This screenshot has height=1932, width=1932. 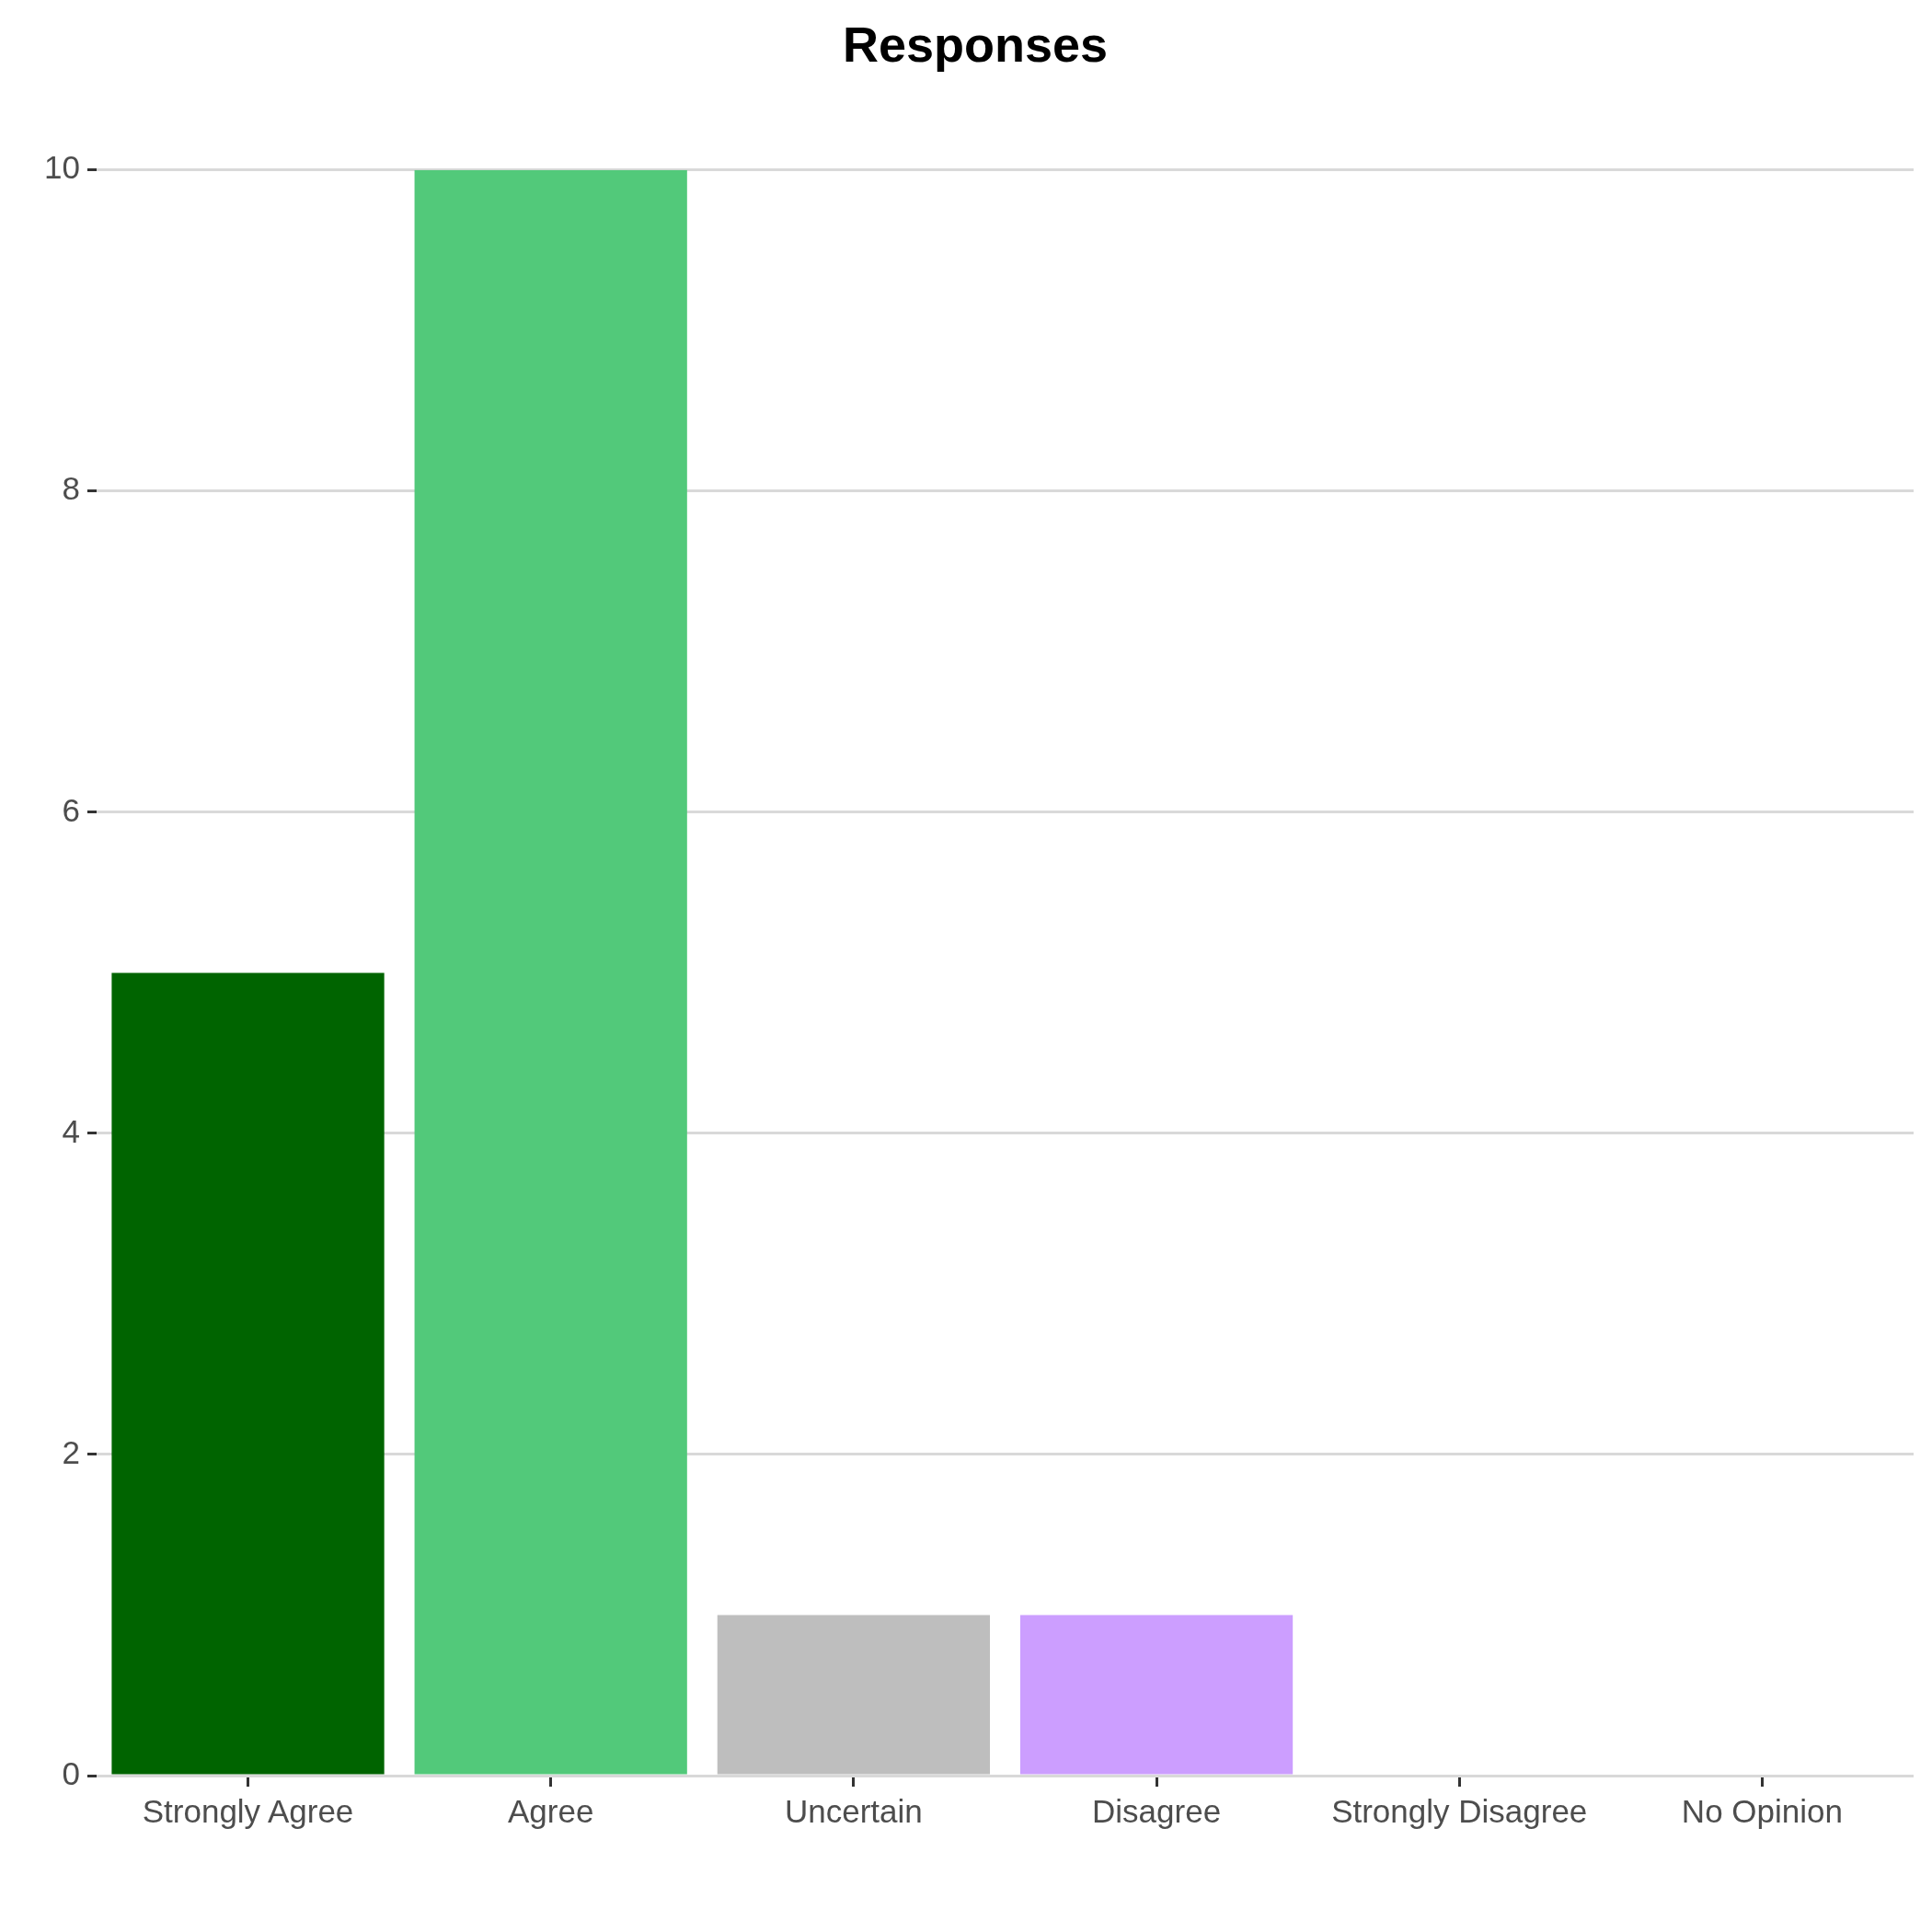 What do you see at coordinates (1157, 1810) in the screenshot?
I see `x-tick-label: Disagree` at bounding box center [1157, 1810].